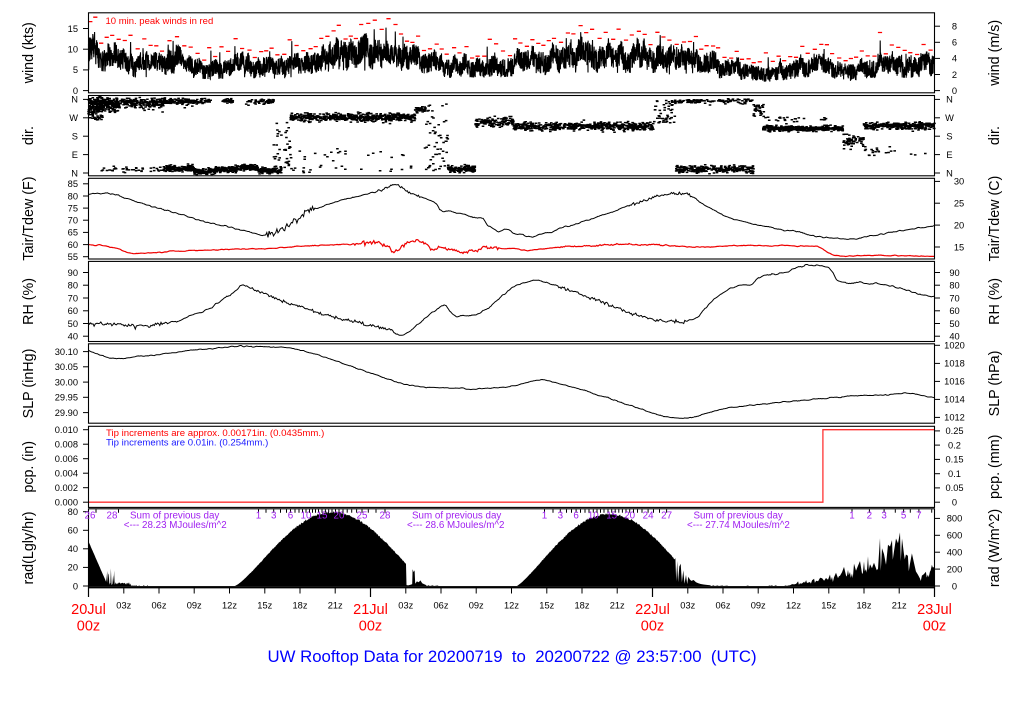 Image resolution: width=1024 pixels, height=705 pixels. What do you see at coordinates (29, 467) in the screenshot?
I see `svg-text: pcp. (in)` at bounding box center [29, 467].